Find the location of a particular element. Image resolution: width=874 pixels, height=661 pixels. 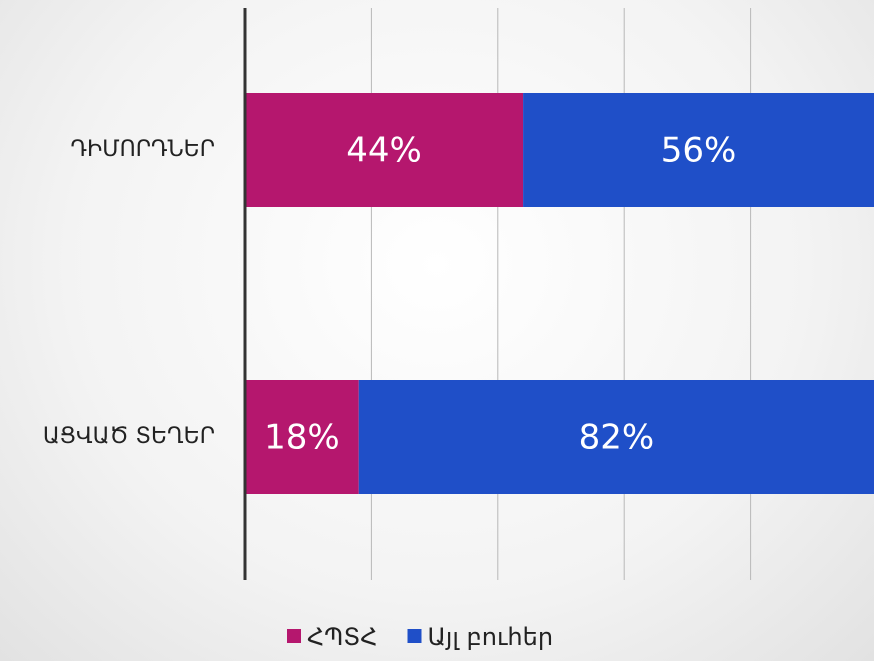

legend-label: ՀՊՏՀ is located at coordinates (342, 637).